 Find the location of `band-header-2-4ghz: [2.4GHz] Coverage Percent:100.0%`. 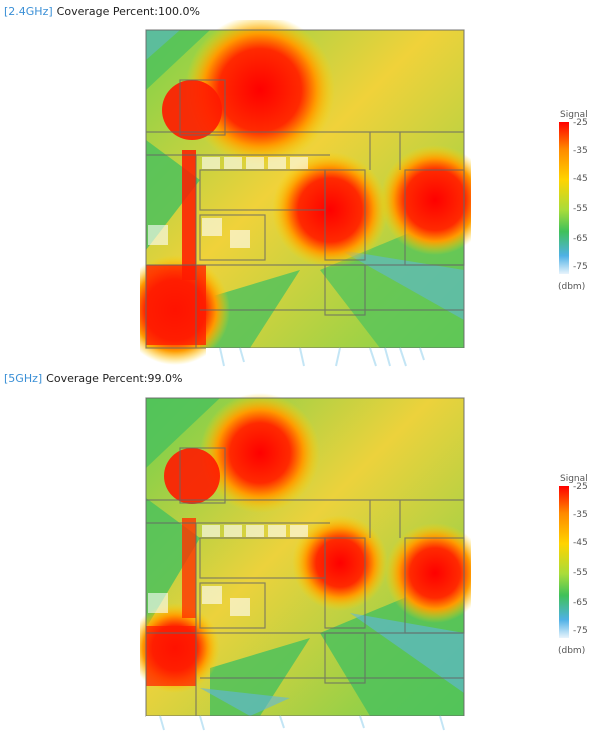

band-header-2-4ghz: [2.4GHz] Coverage Percent:100.0% is located at coordinates (102, 11).